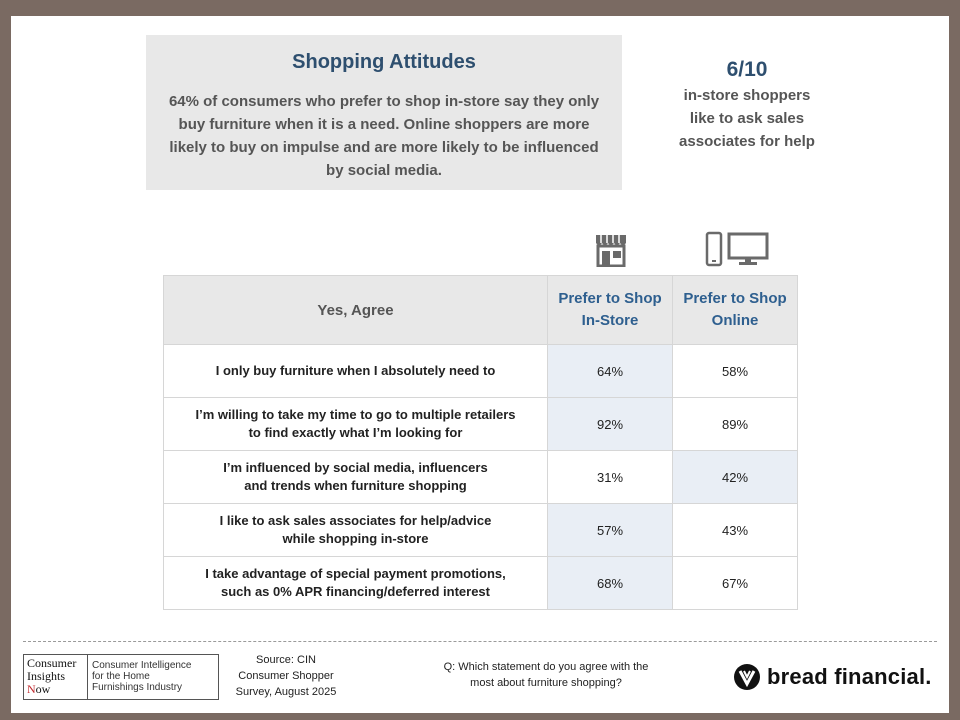 This screenshot has height=720, width=960. I want to click on online-value: 67%, so click(735, 583).